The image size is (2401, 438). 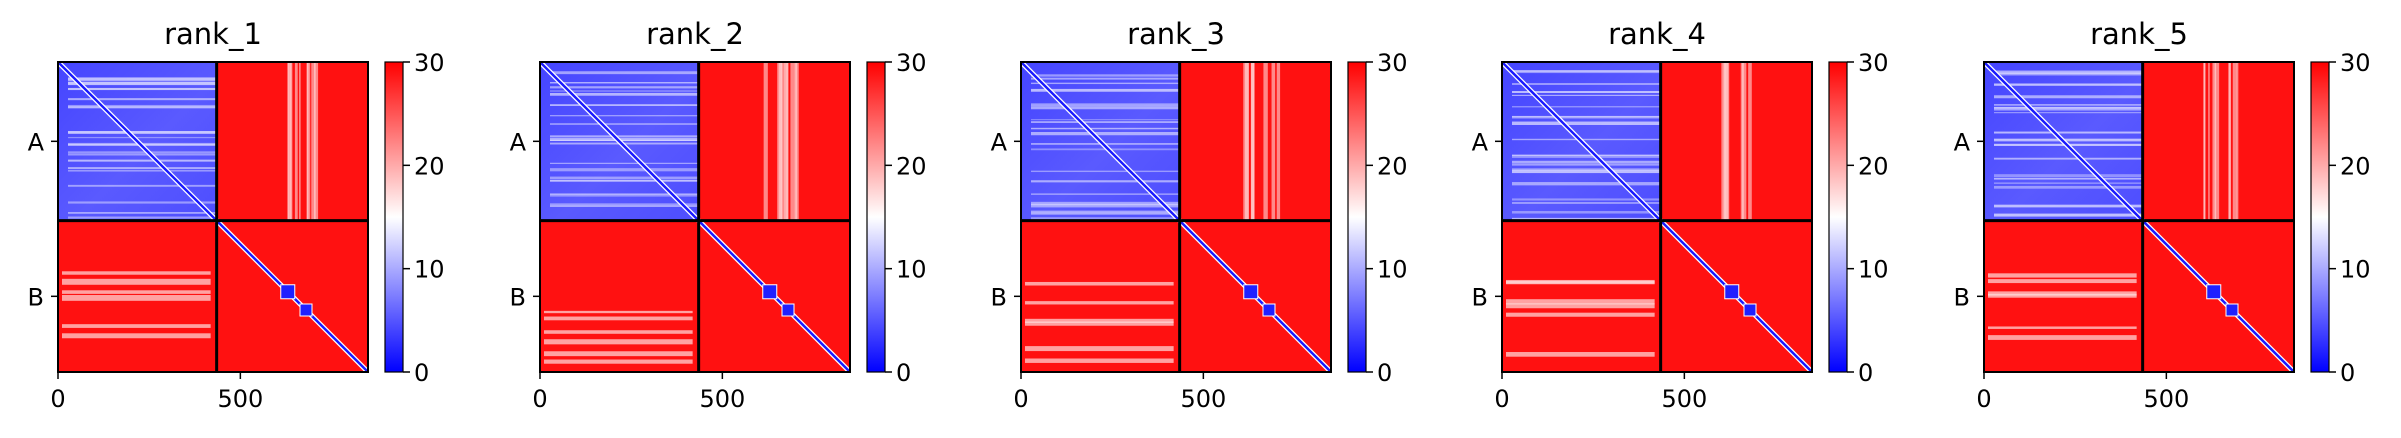 What do you see at coordinates (619, 296) in the screenshot?
I see `block-B-A` at bounding box center [619, 296].